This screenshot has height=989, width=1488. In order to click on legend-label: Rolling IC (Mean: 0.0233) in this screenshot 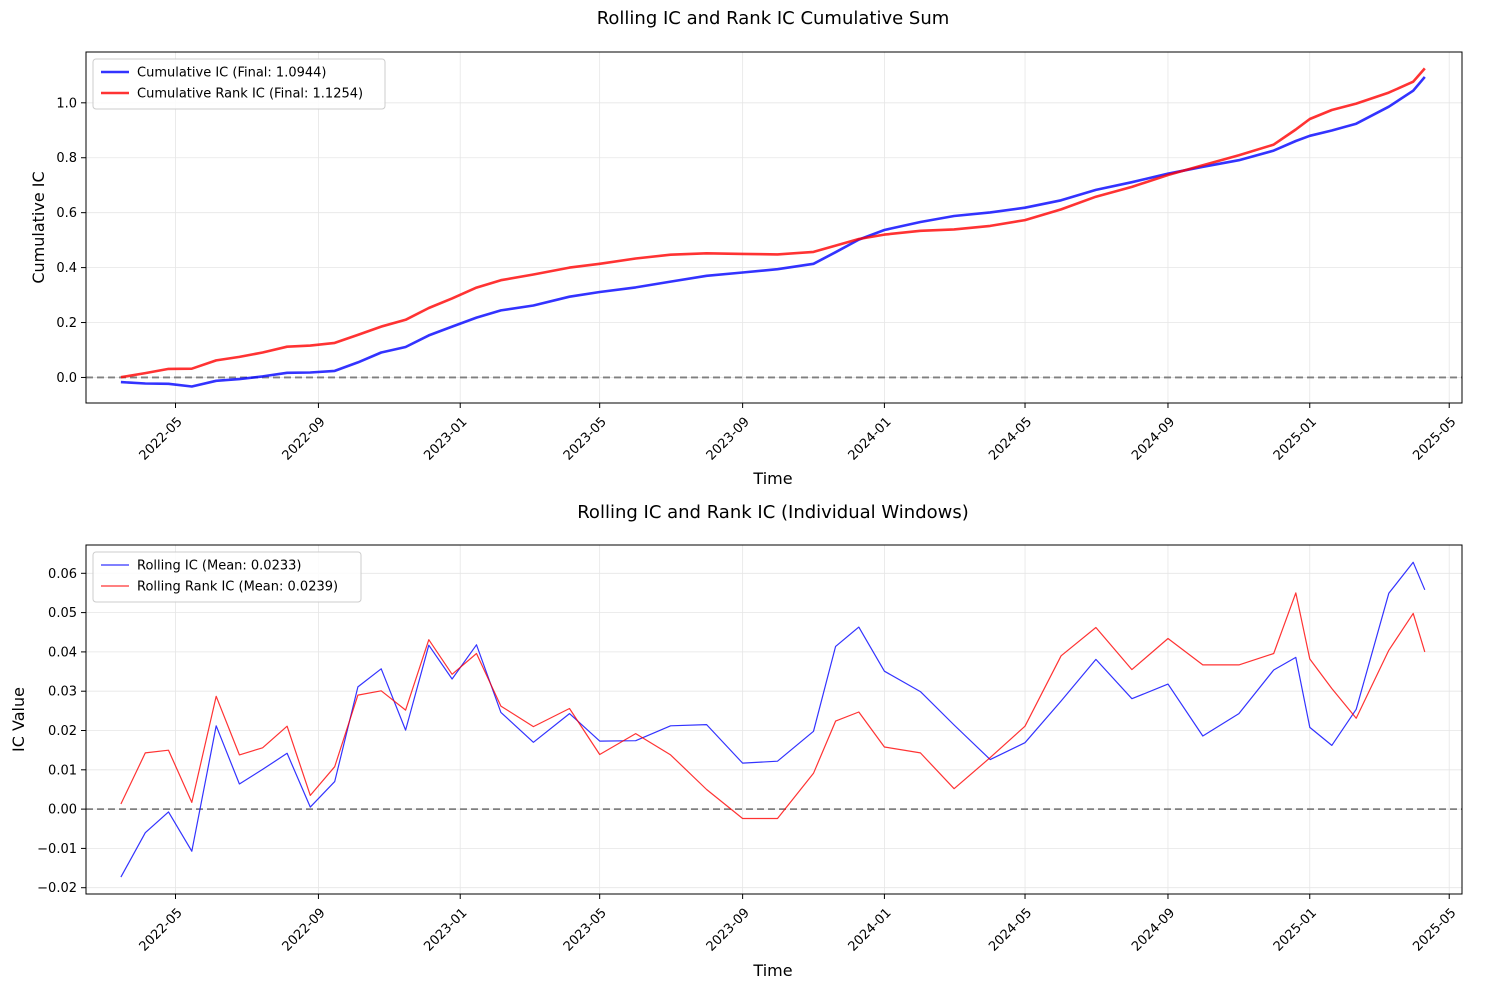, I will do `click(219, 566)`.